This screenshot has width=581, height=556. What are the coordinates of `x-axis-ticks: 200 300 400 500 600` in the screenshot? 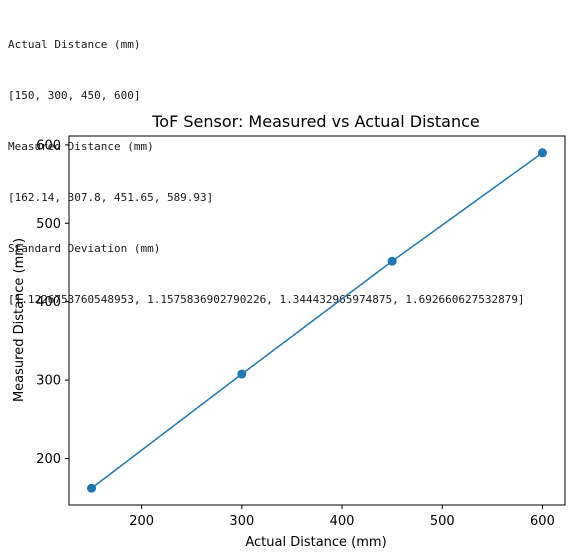 It's located at (342, 517).